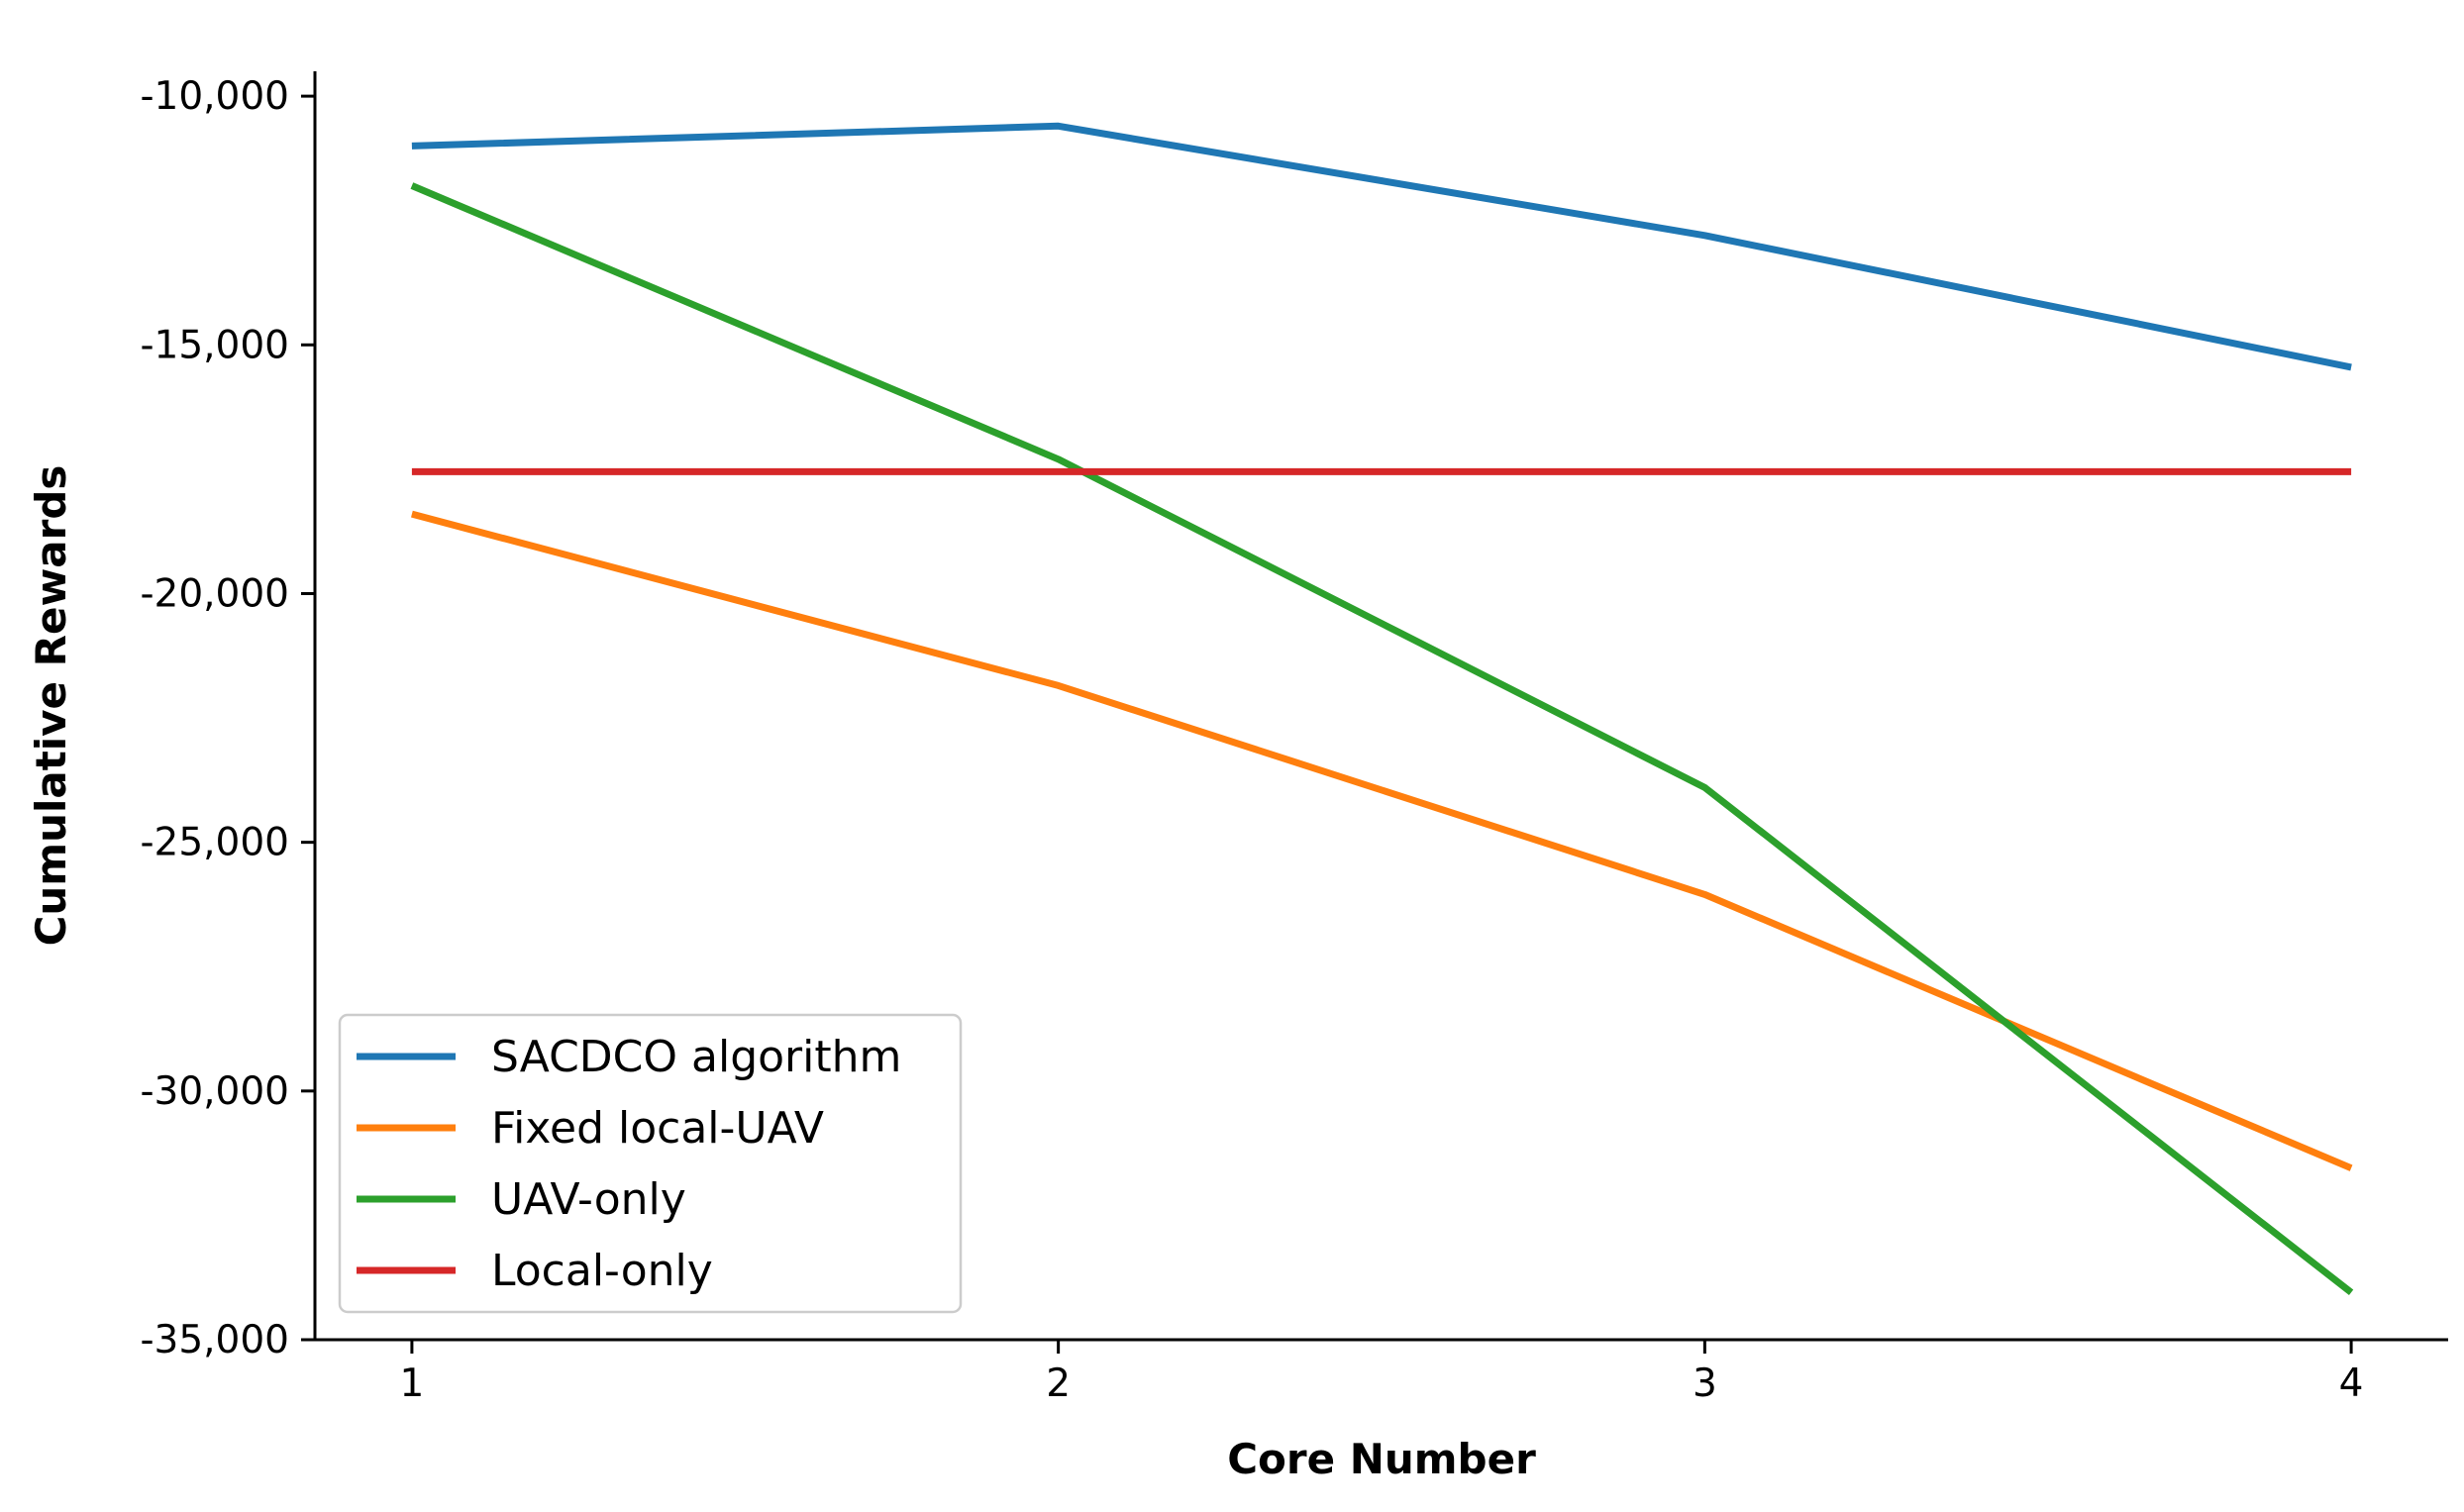  Describe the element at coordinates (214, 1340) in the screenshot. I see `y-tick-label: -35,000` at that location.